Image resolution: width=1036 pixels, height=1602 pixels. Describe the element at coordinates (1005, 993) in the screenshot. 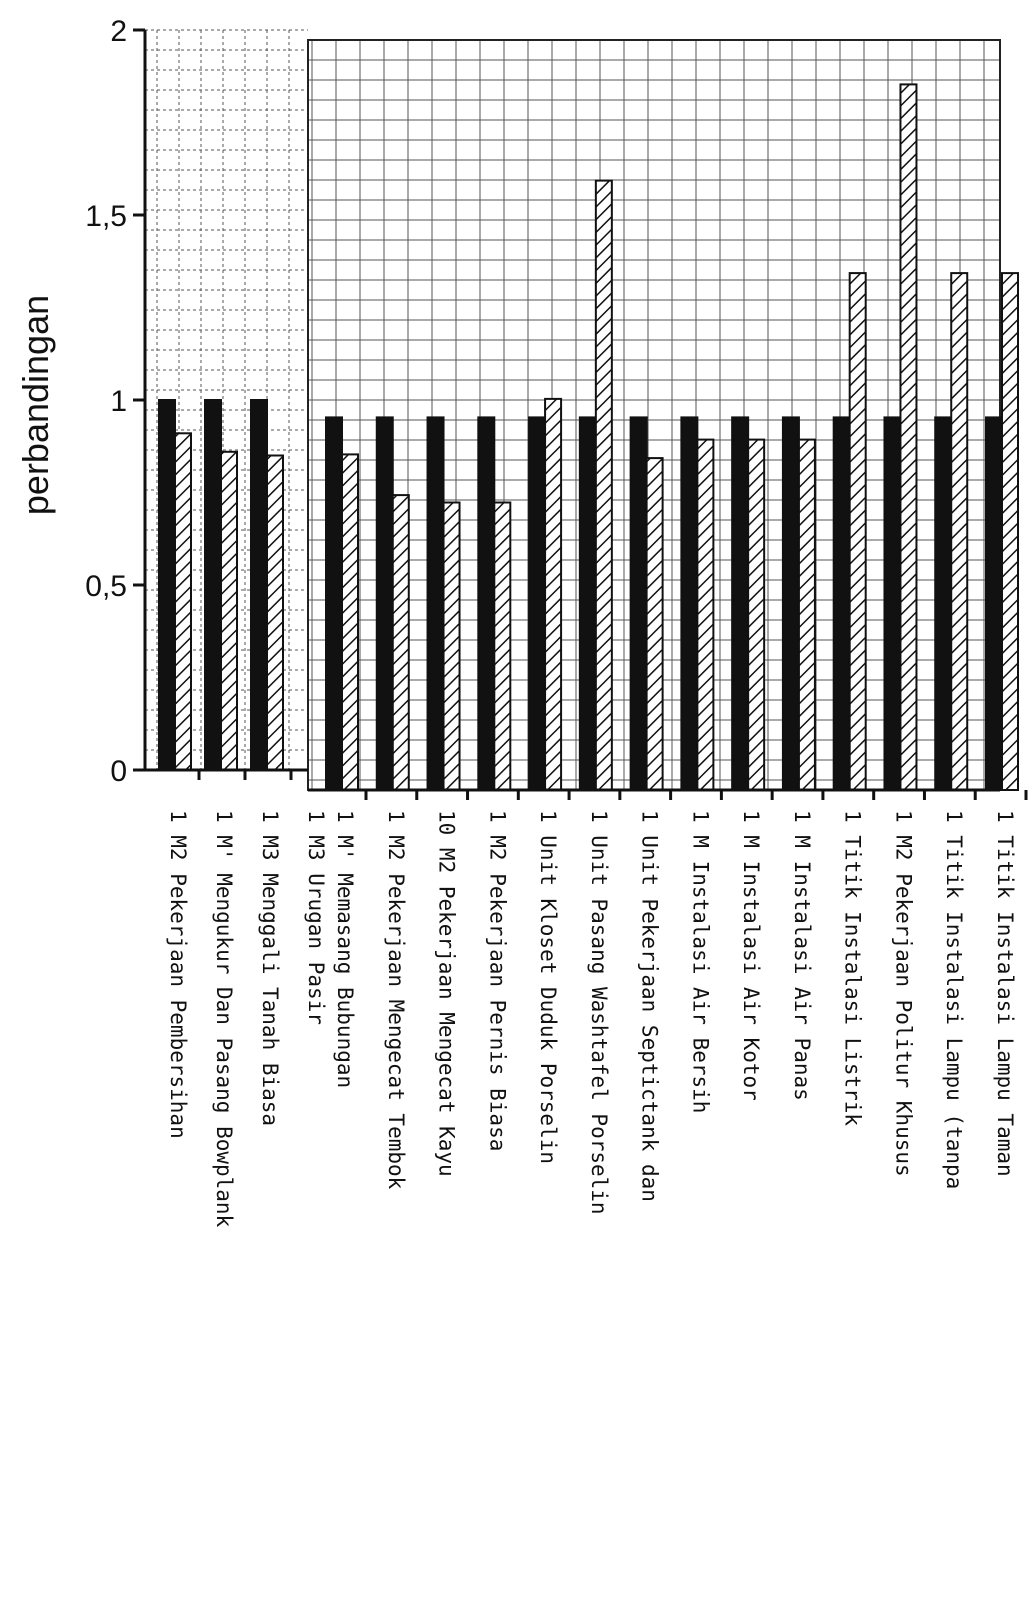

I see `x-category-label: 1 Titik Instalasi Lampu Taman` at that location.